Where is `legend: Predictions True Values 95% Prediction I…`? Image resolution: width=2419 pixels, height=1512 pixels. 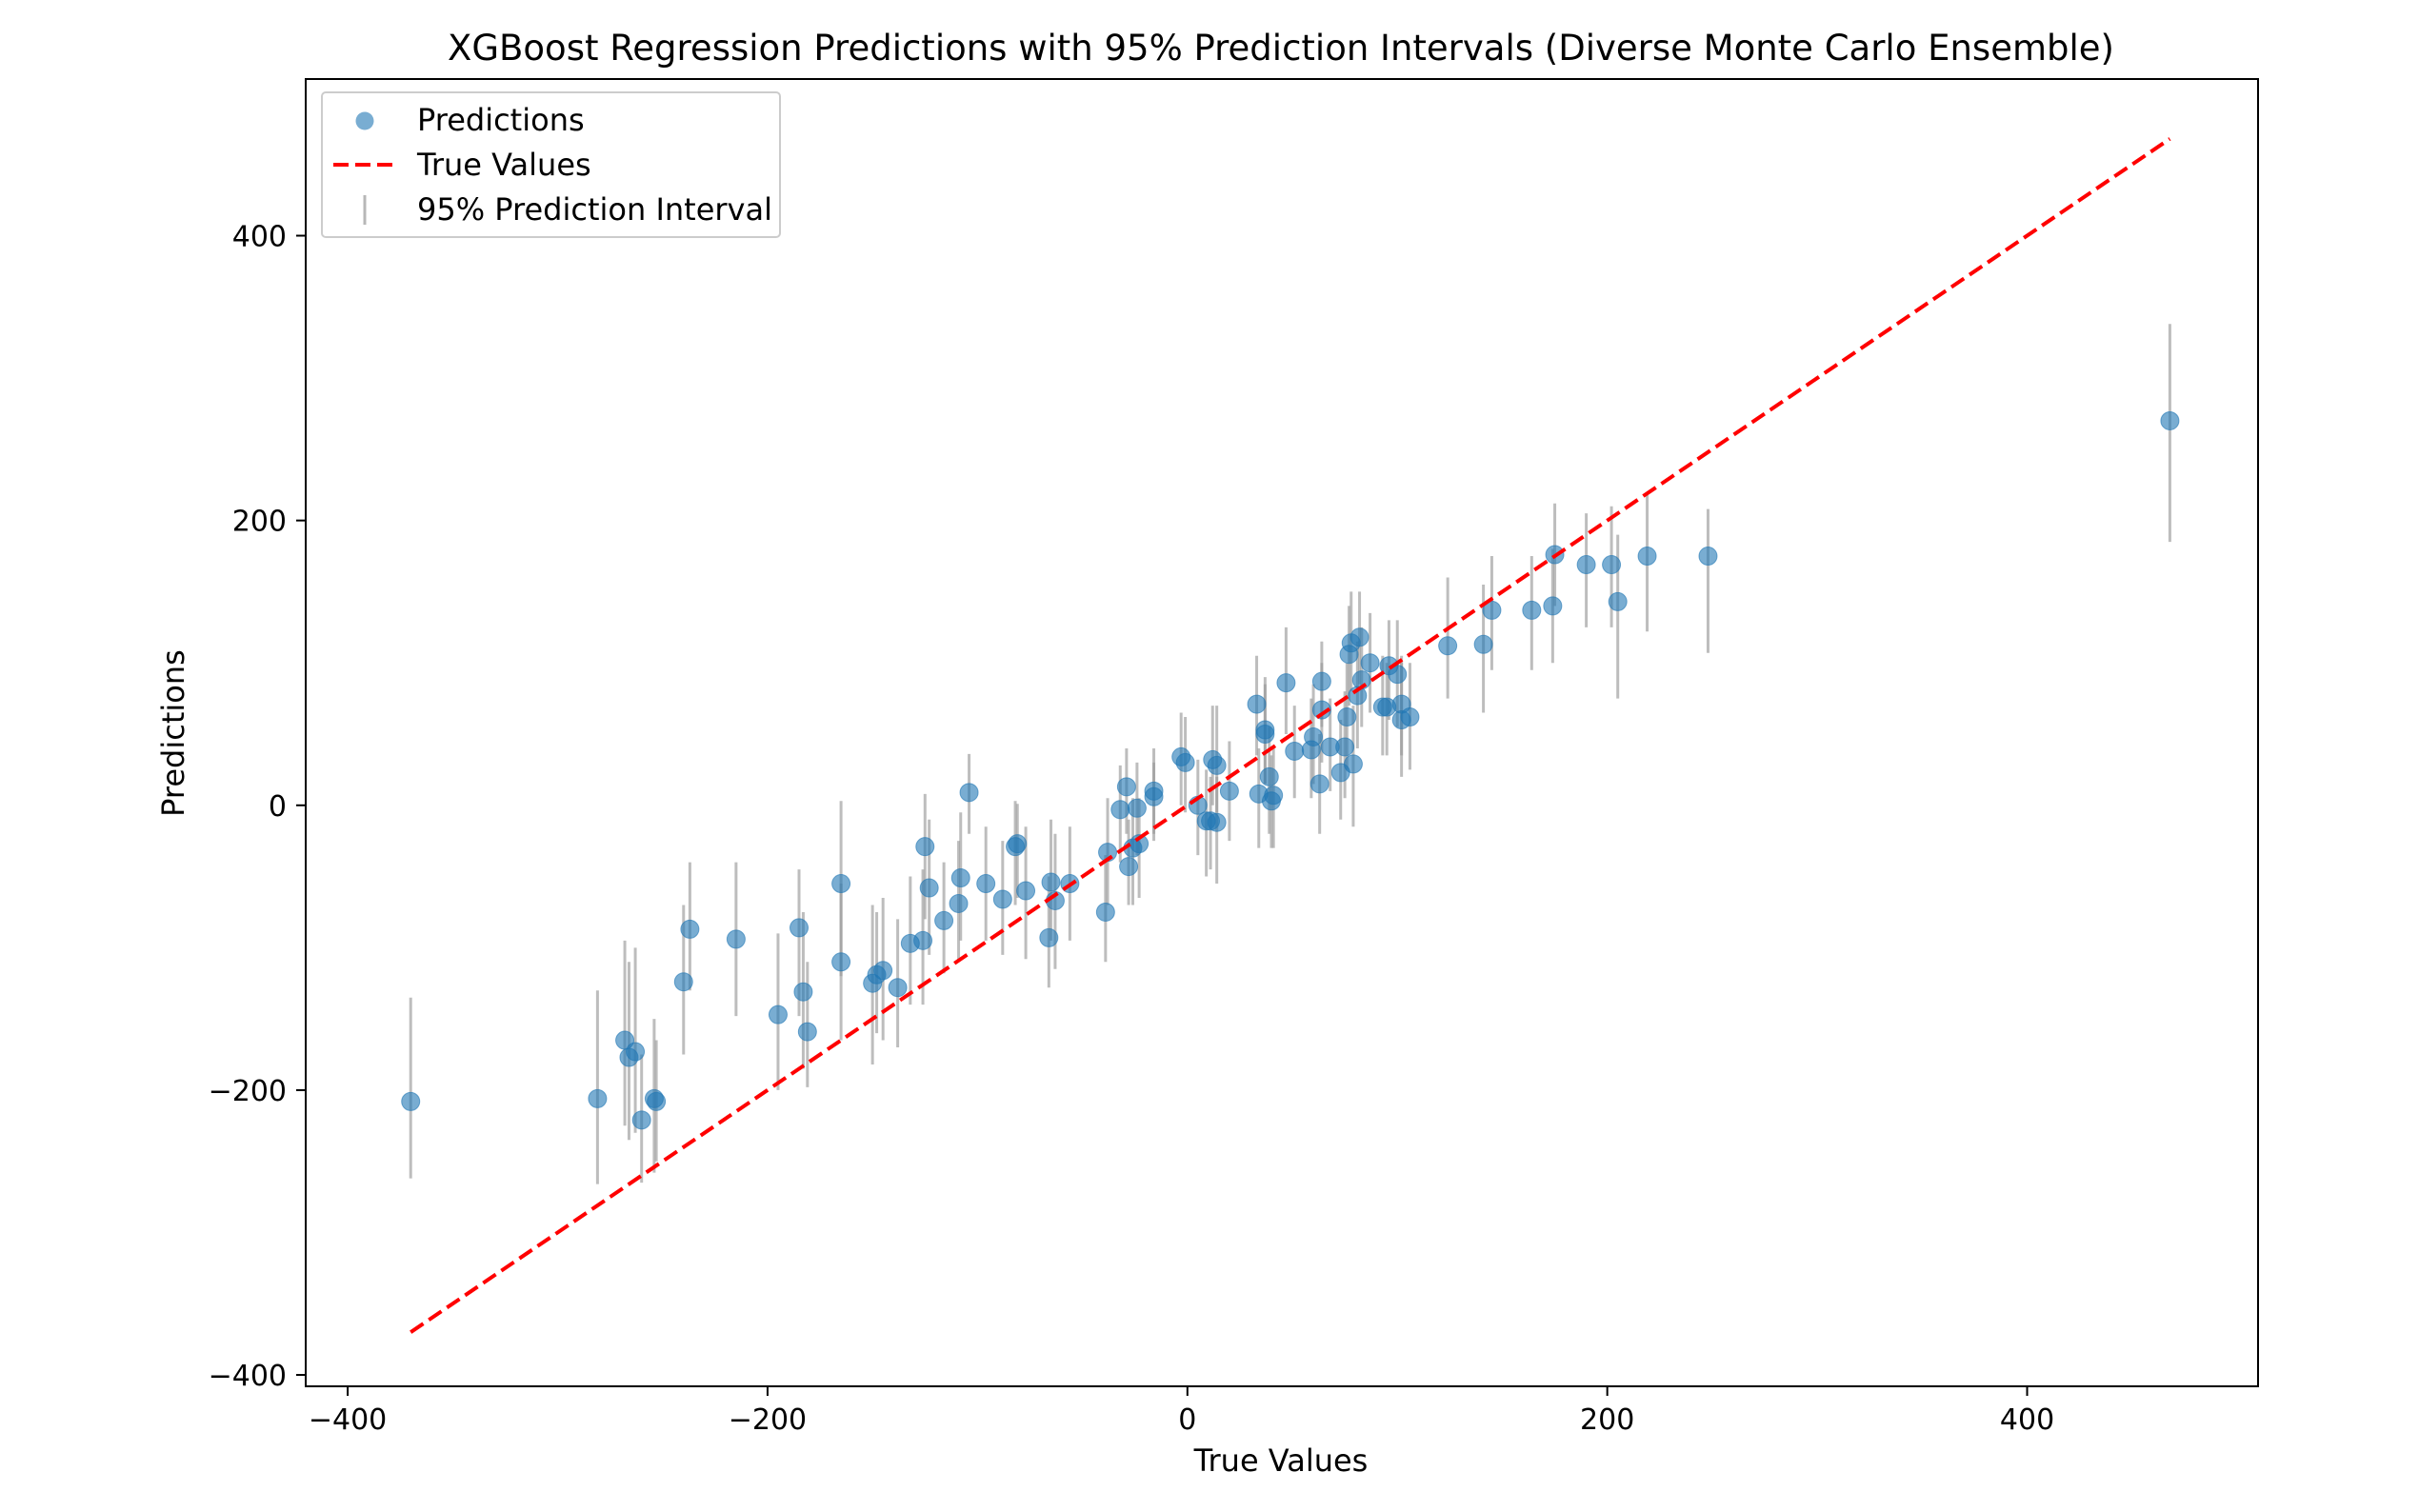
legend: Predictions True Values 95% Prediction I… is located at coordinates (551, 164).